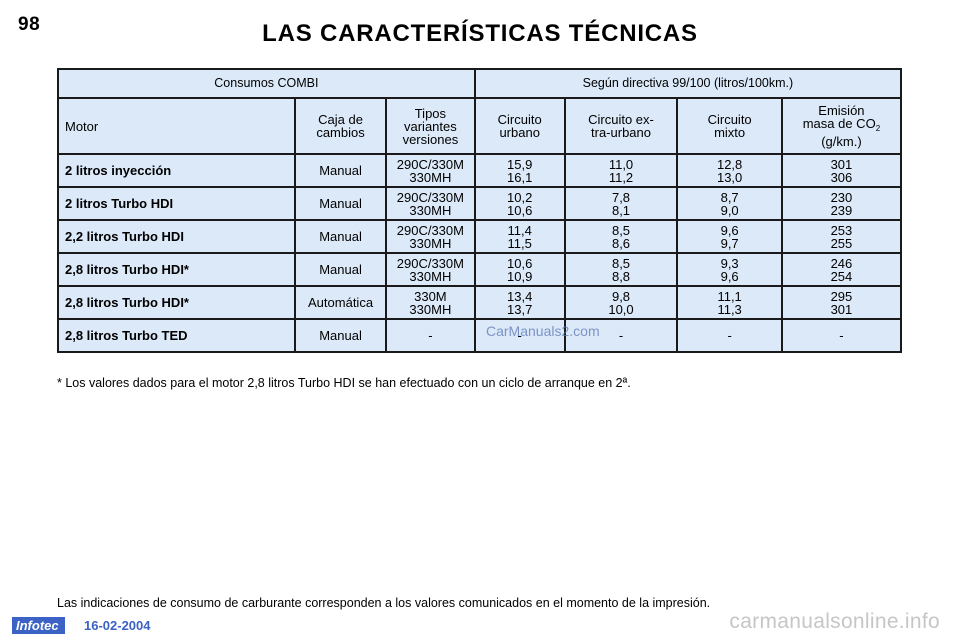 Image resolution: width=960 pixels, height=640 pixels. Describe the element at coordinates (621, 335) in the screenshot. I see `cell-extra-urbano: -` at that location.